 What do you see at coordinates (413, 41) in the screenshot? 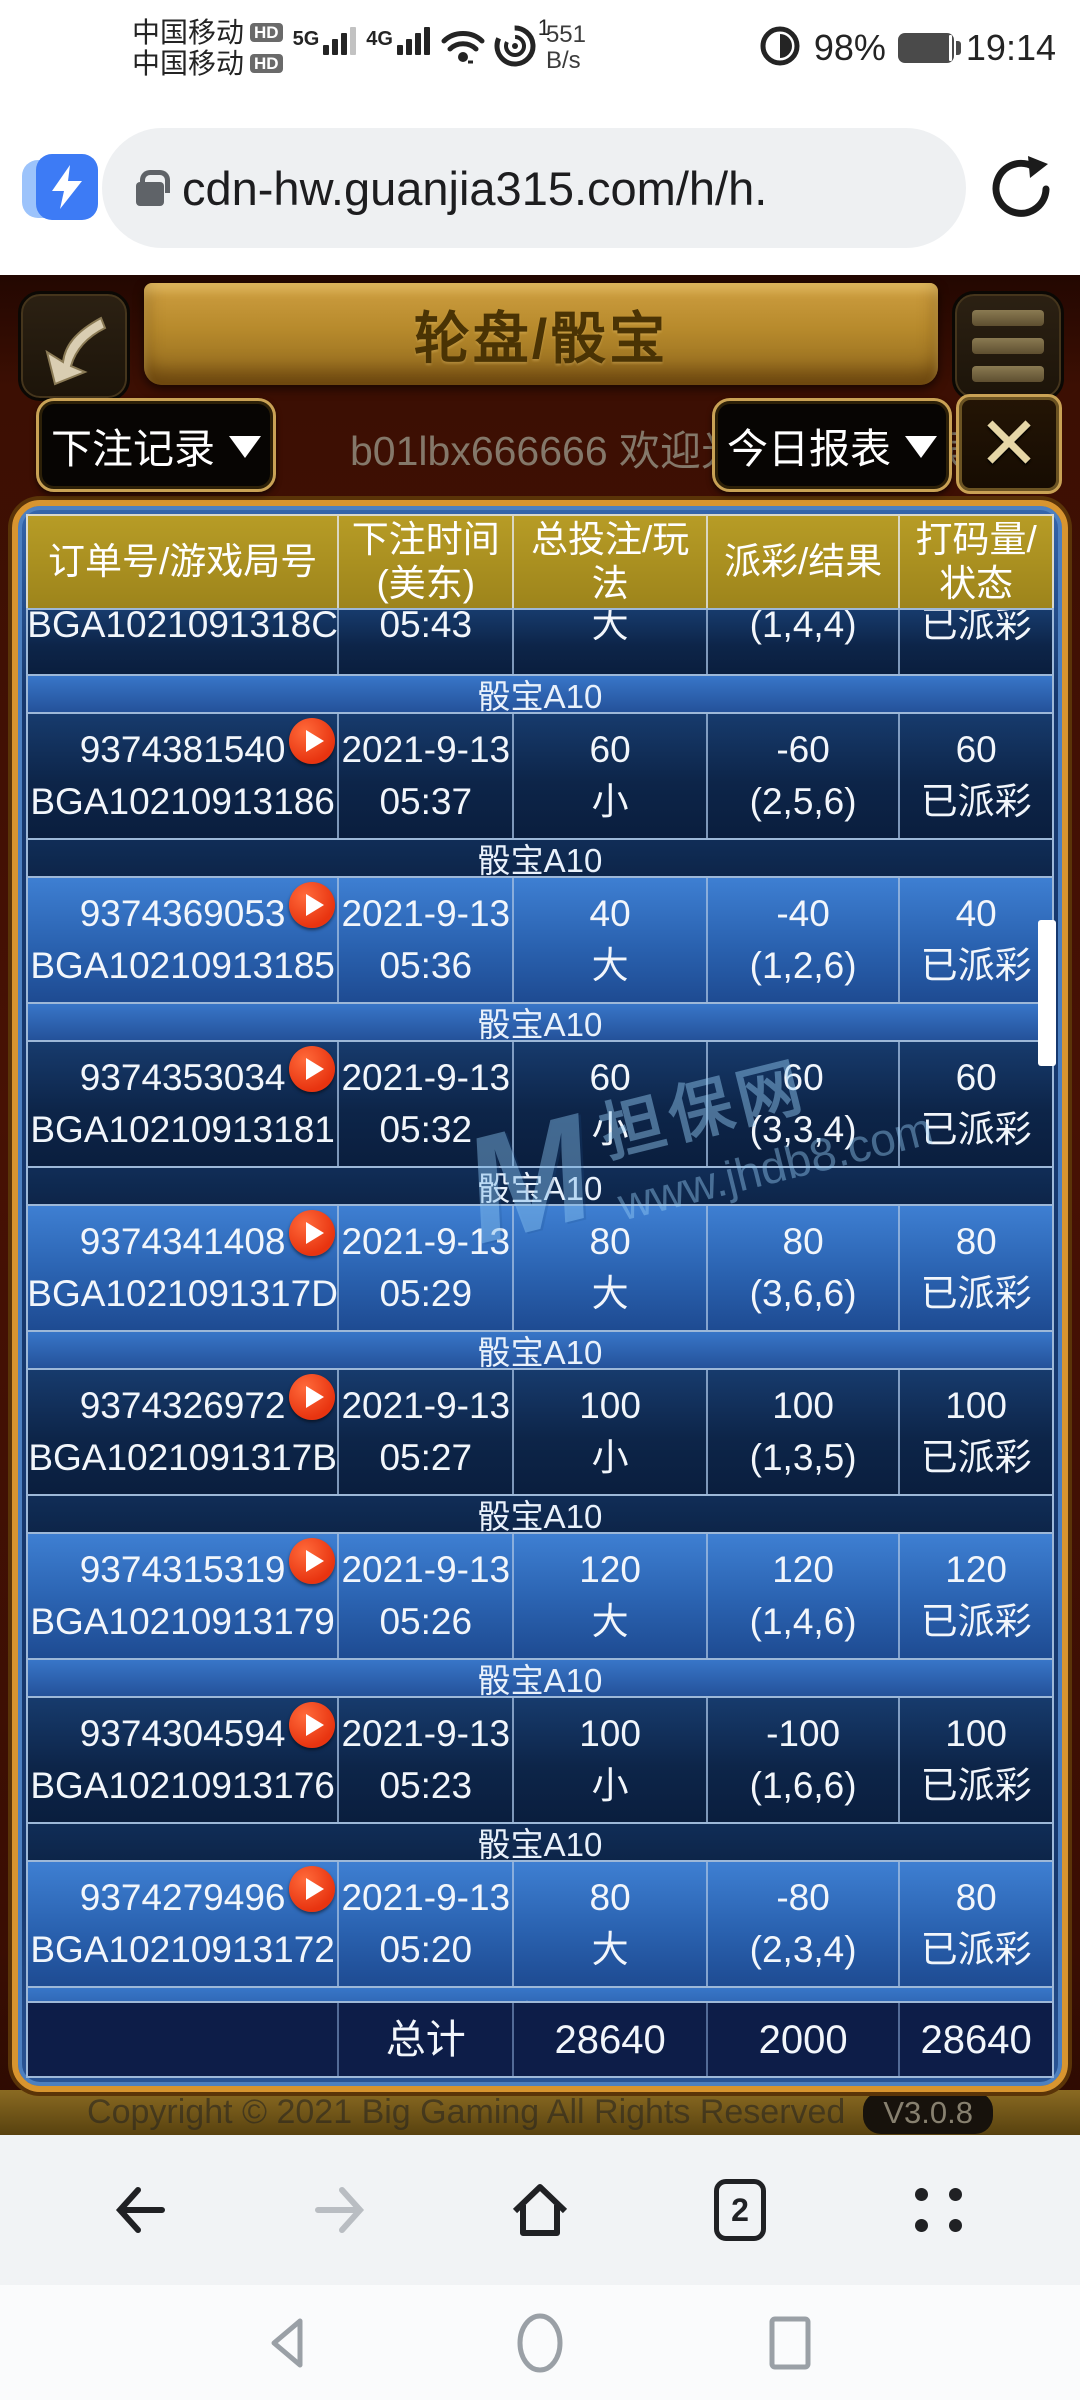
I see `signal-bars-icon` at bounding box center [413, 41].